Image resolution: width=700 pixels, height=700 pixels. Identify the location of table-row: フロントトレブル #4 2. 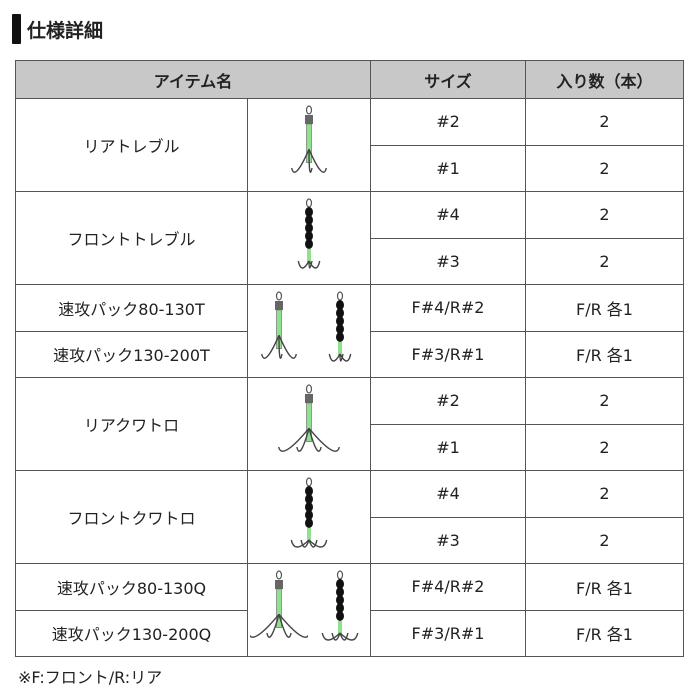
(349, 238).